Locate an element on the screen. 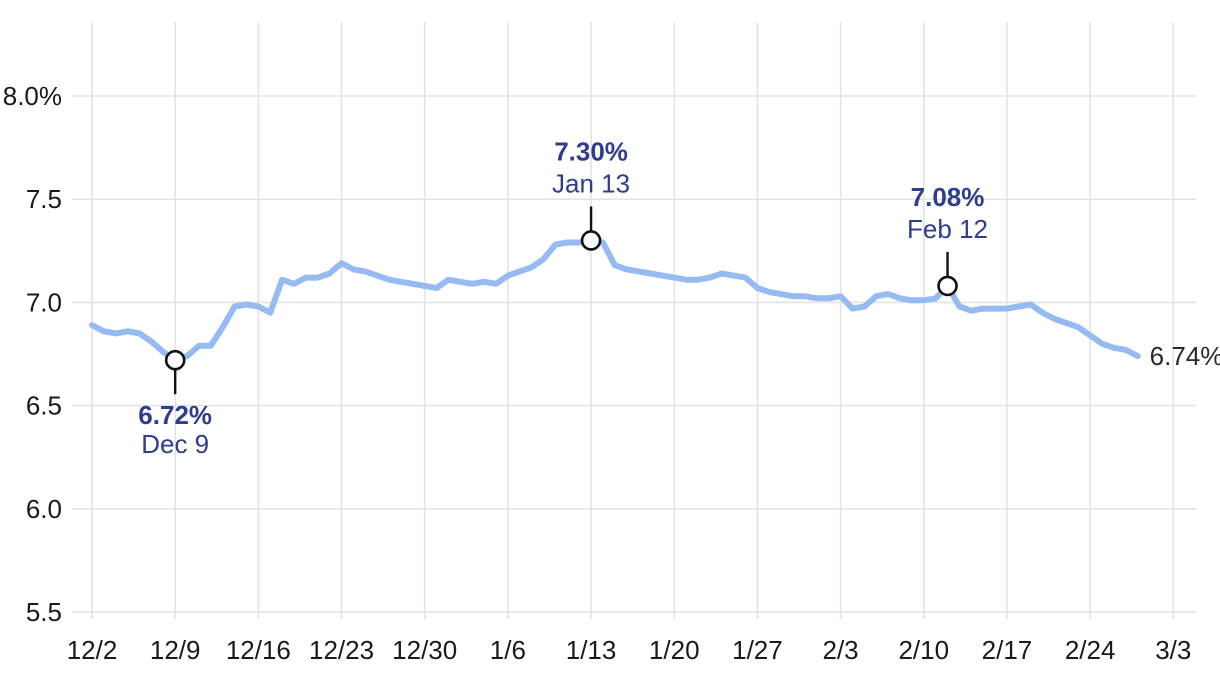 The width and height of the screenshot is (1220, 674). y-axis-tick-label: 8.0% is located at coordinates (32, 96).